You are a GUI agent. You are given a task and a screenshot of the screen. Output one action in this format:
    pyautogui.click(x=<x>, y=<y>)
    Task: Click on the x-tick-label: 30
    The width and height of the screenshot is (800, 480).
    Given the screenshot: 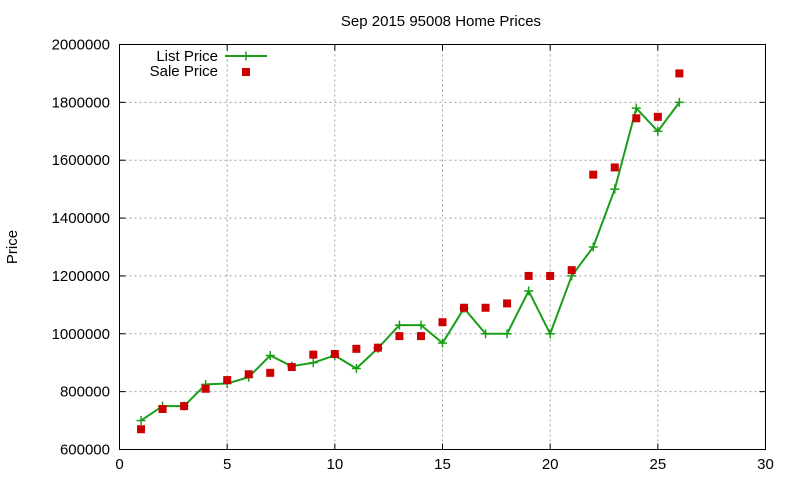 What is the action you would take?
    pyautogui.click(x=765, y=464)
    